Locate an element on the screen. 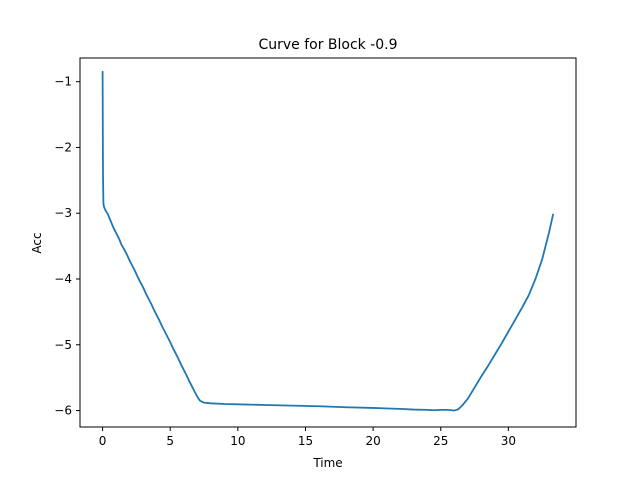 This screenshot has width=640, height=484. y-tick-label: −6 is located at coordinates (63, 411).